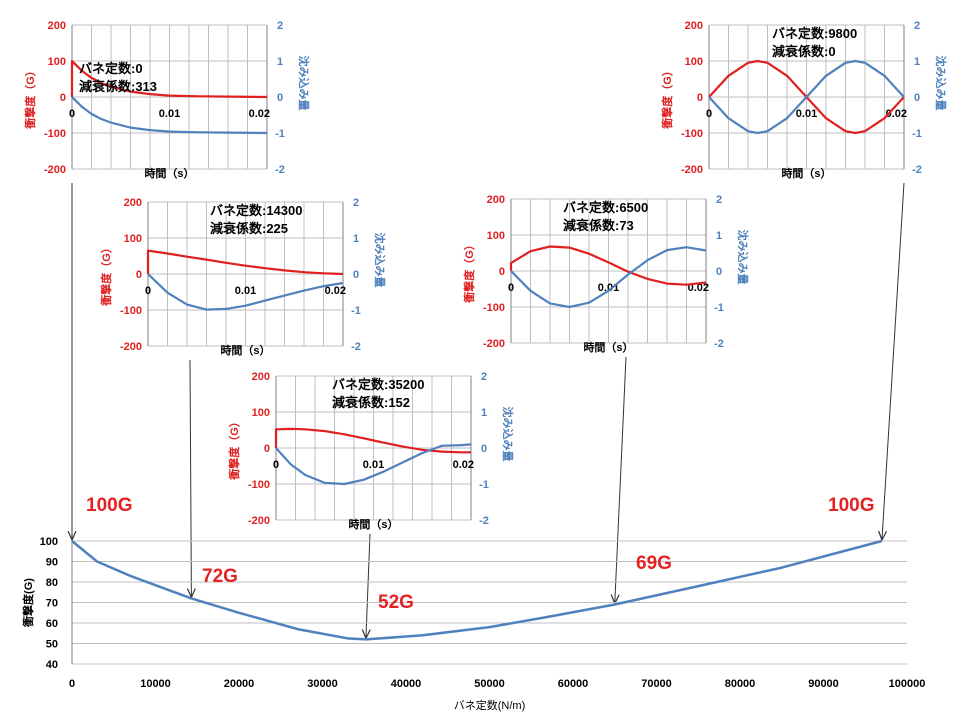 Image resolution: width=960 pixels, height=725 pixels. I want to click on main-x-tick-label: 80000, so click(740, 684).